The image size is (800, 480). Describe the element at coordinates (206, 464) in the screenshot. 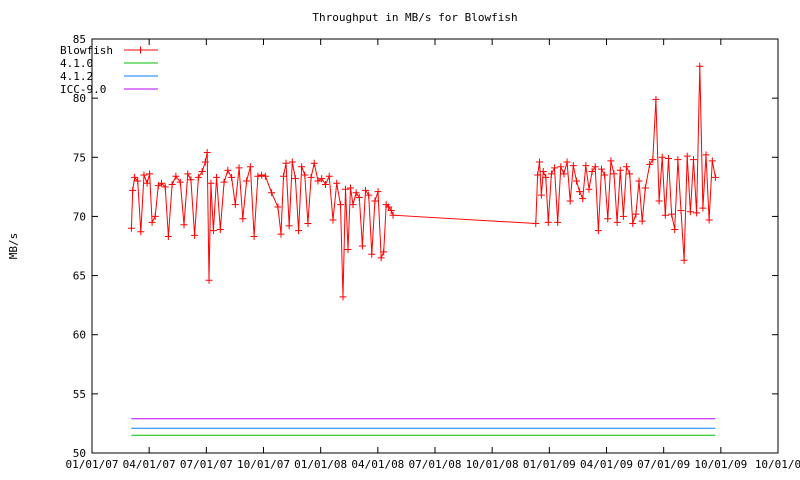

I see `x-tick-label: 07/01/07` at that location.